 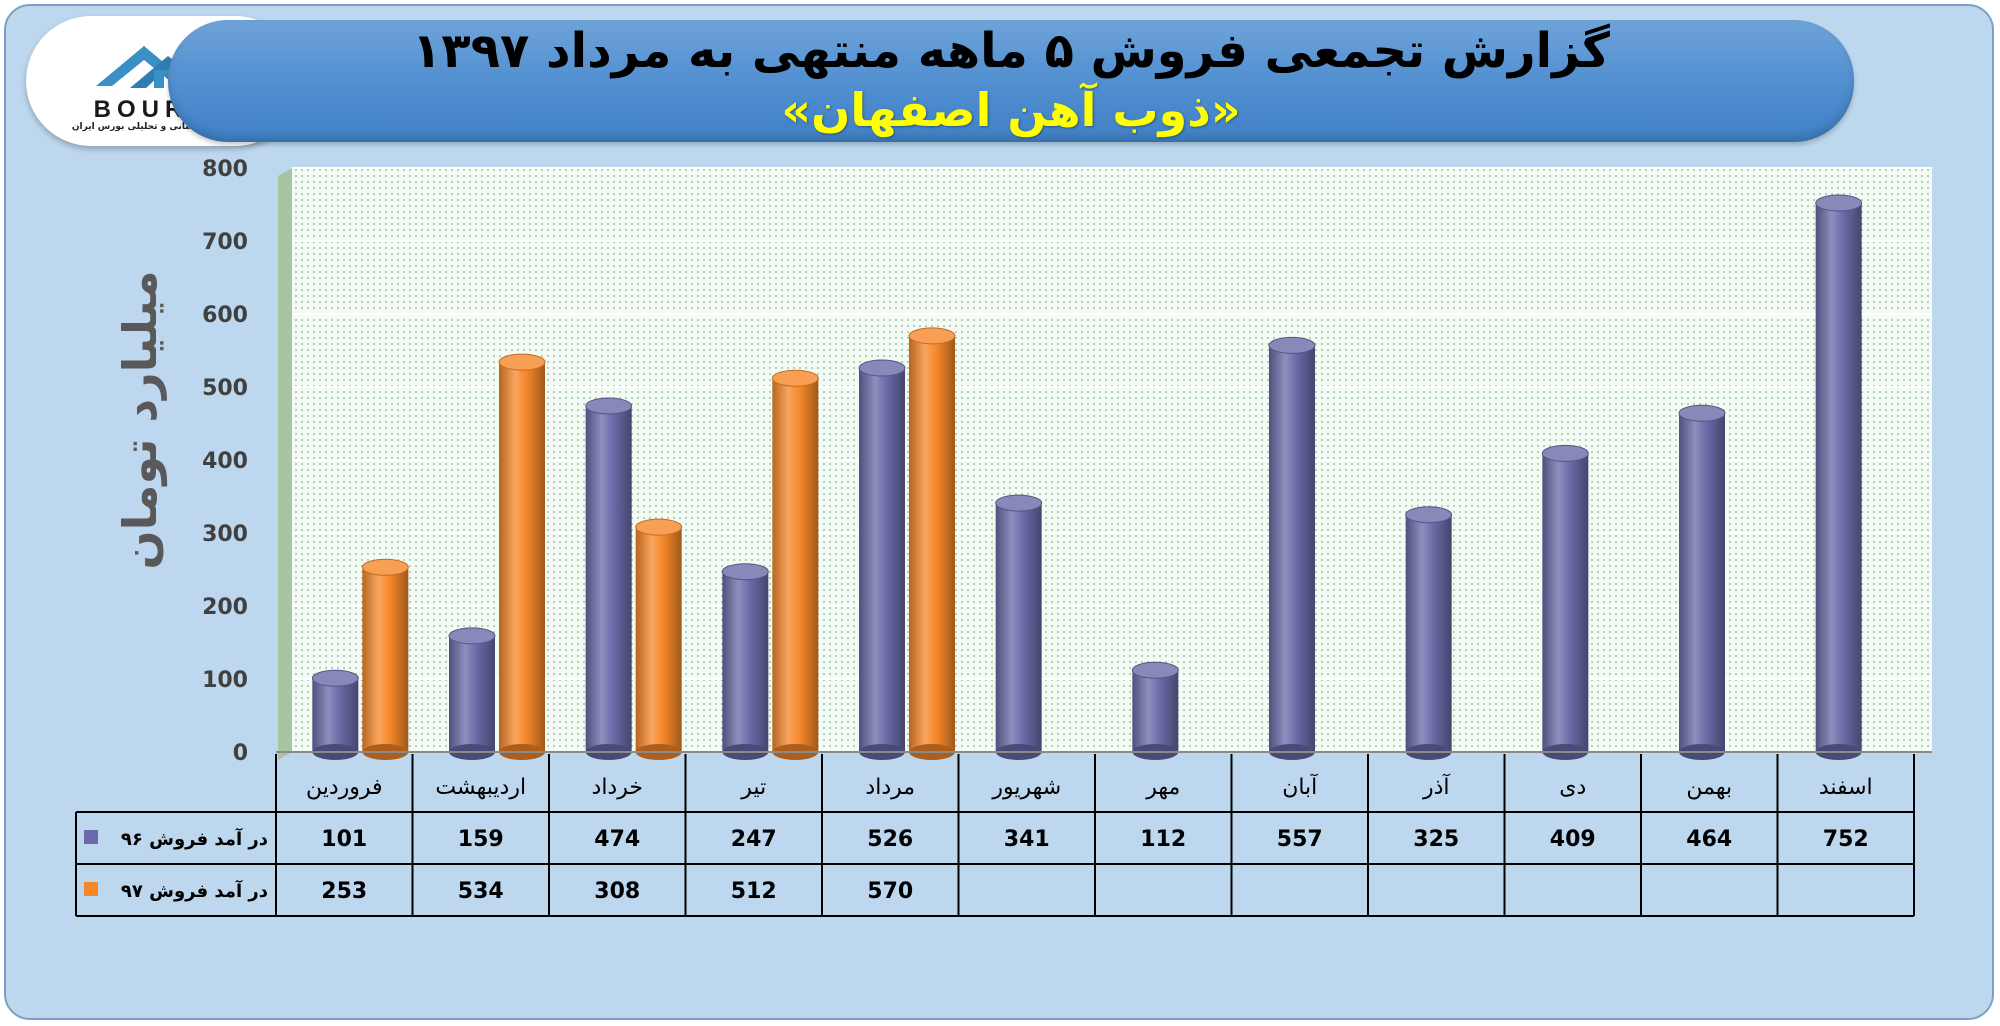 I want to click on data-label: 752, so click(x=1846, y=839).